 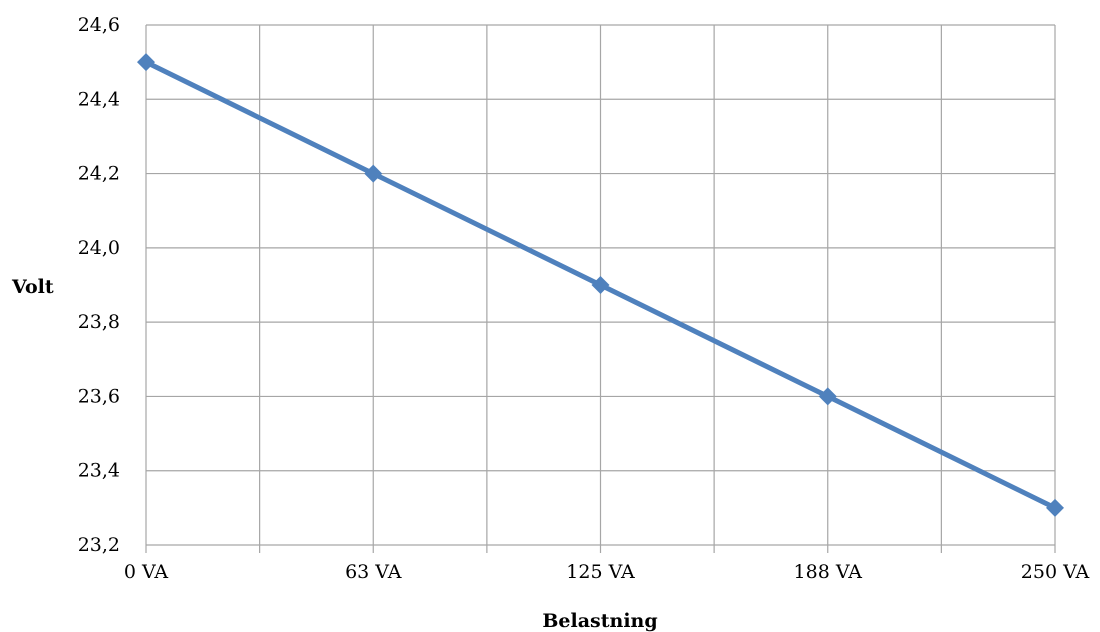 What do you see at coordinates (828, 572) in the screenshot?
I see `x-tick-label: 188 VA` at bounding box center [828, 572].